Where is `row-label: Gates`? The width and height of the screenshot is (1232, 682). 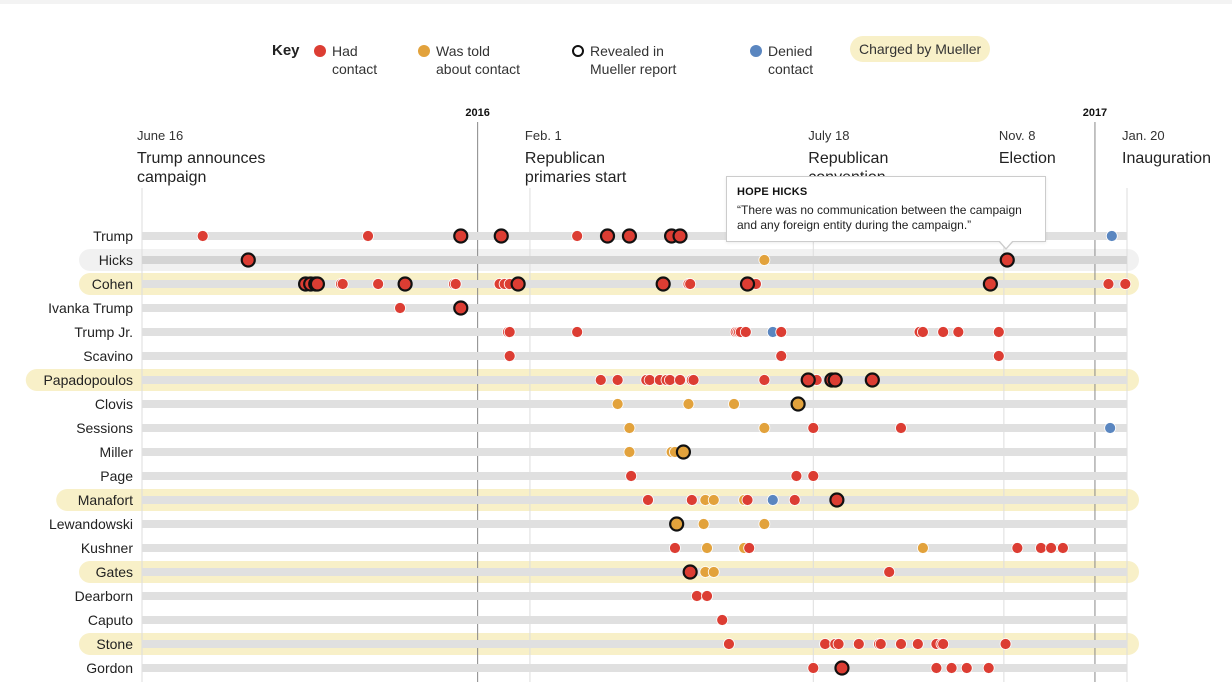
row-label: Gates is located at coordinates (114, 572).